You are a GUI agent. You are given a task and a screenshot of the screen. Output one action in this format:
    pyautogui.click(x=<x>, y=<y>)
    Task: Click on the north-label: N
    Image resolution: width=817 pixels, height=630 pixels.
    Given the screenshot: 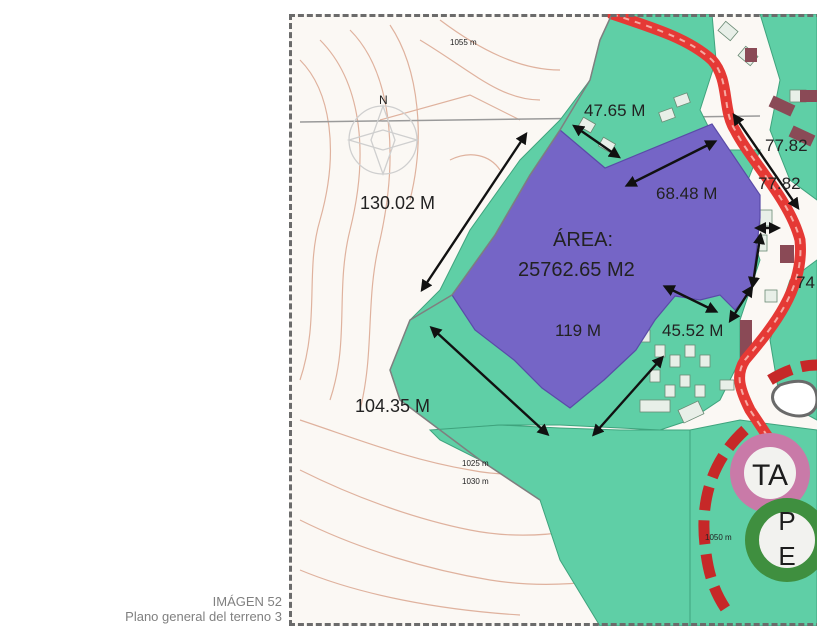 What is the action you would take?
    pyautogui.click(x=383, y=100)
    